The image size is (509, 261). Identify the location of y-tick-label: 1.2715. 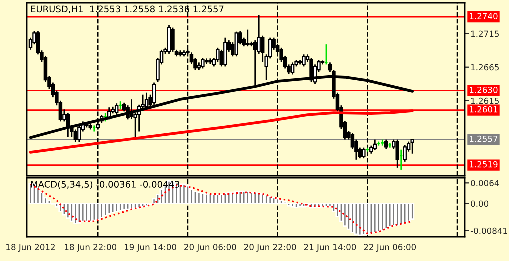
(485, 34).